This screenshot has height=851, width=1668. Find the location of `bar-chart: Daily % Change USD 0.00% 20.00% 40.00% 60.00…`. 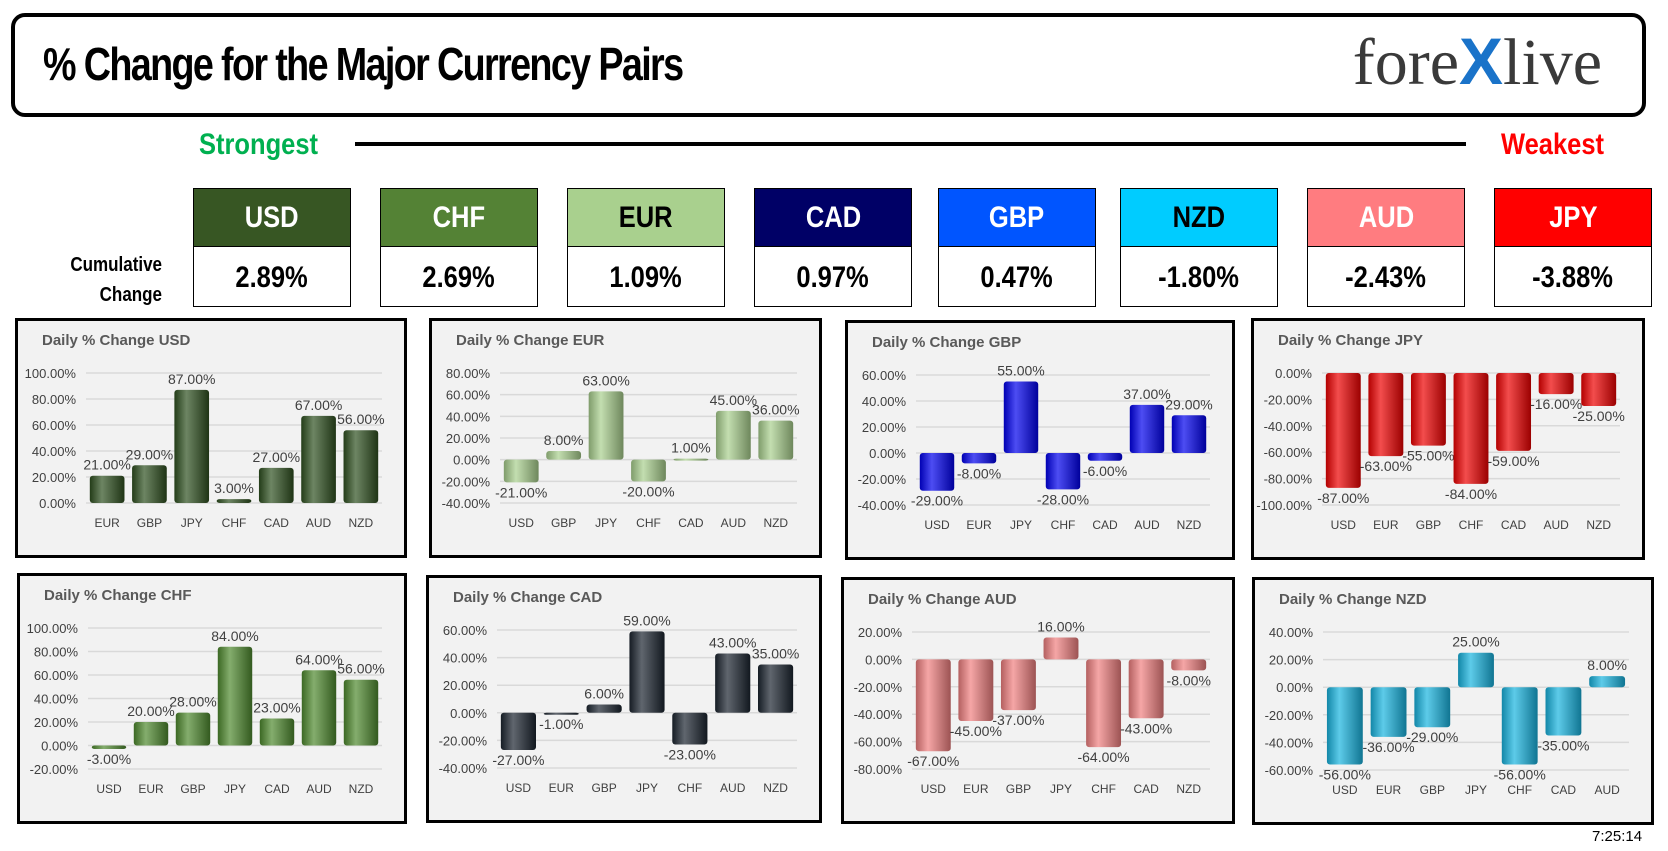

bar-chart: Daily % Change USD 0.00% 20.00% 40.00% 60.00… is located at coordinates (205, 431).